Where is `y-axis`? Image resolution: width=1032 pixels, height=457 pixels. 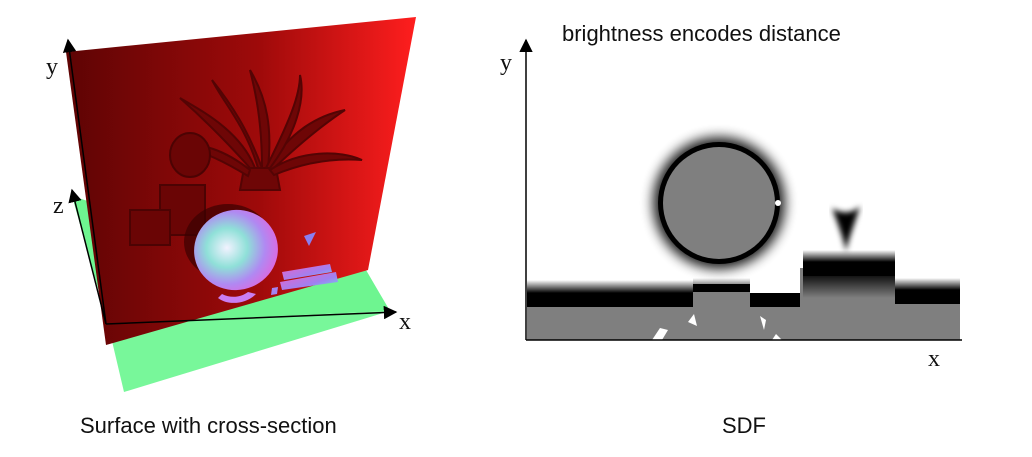
y-axis is located at coordinates (84, 181).